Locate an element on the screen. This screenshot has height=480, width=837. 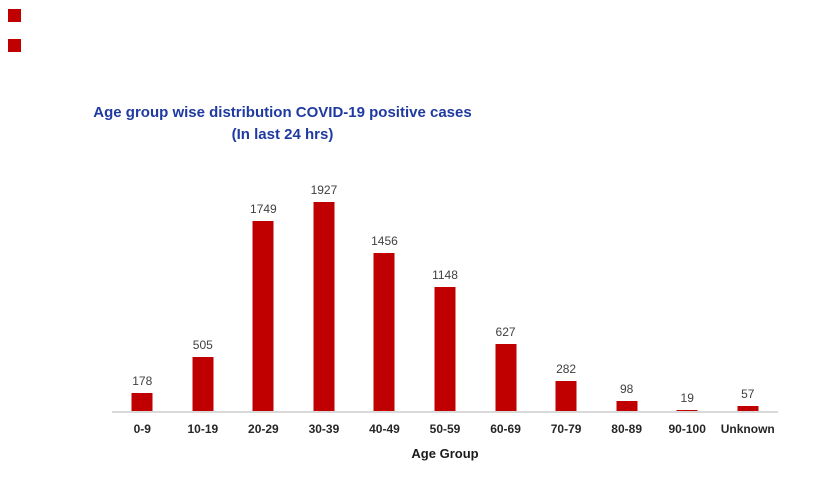
chart-subtitle: (In last 24 hrs) is located at coordinates (282, 134).